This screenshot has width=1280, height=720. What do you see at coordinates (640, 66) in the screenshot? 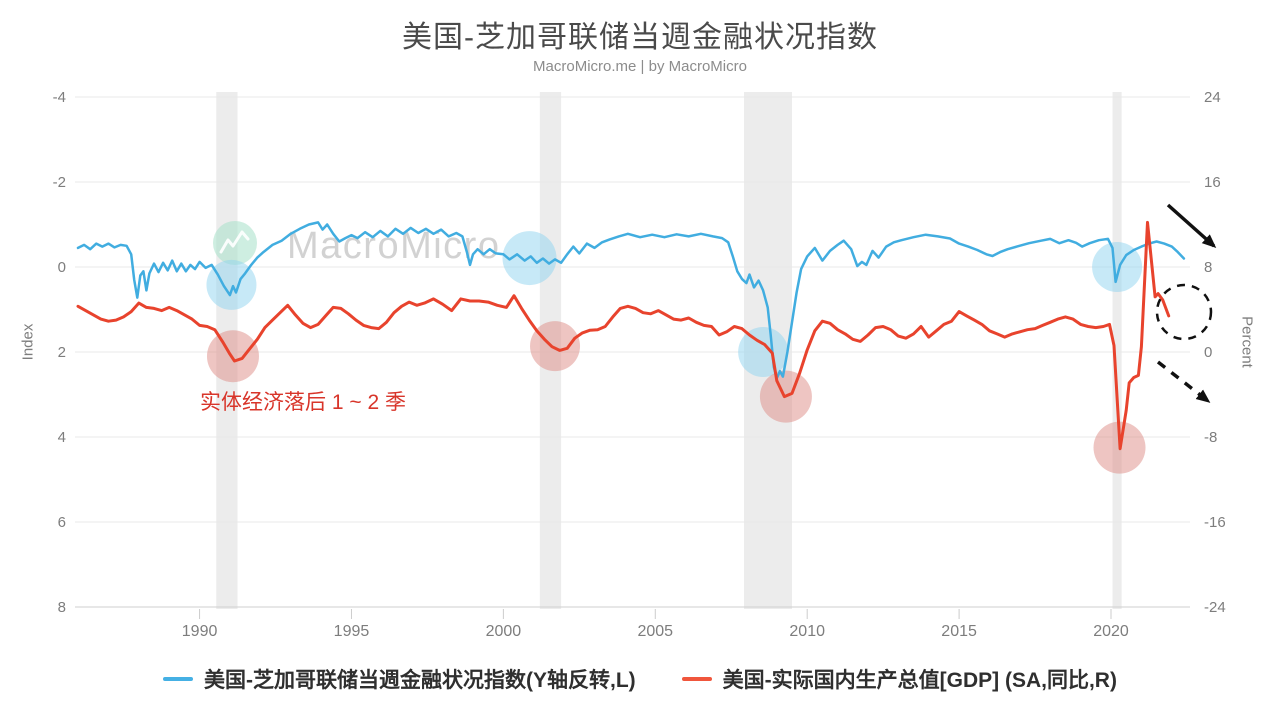
I see `page-subtitle: MacroMicro.me | by MacroMicro` at bounding box center [640, 66].